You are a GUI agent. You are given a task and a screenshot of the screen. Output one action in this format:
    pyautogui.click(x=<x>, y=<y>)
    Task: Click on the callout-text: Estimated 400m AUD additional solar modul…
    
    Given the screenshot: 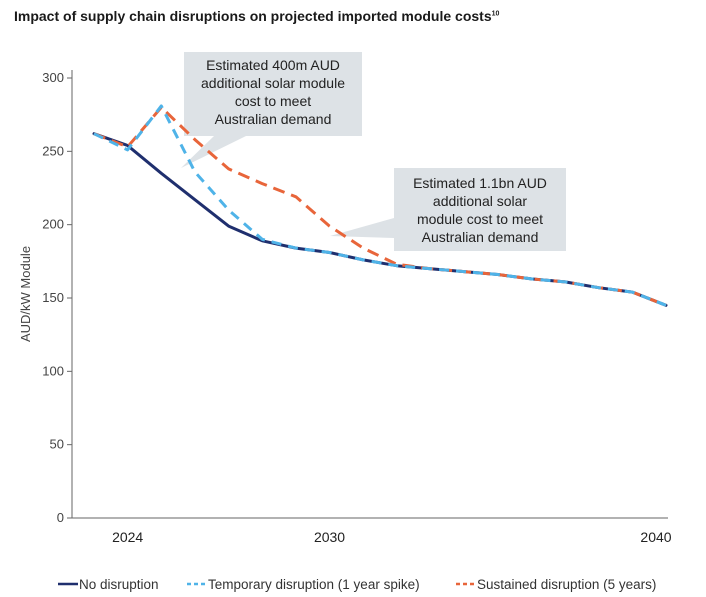 What is the action you would take?
    pyautogui.click(x=273, y=92)
    